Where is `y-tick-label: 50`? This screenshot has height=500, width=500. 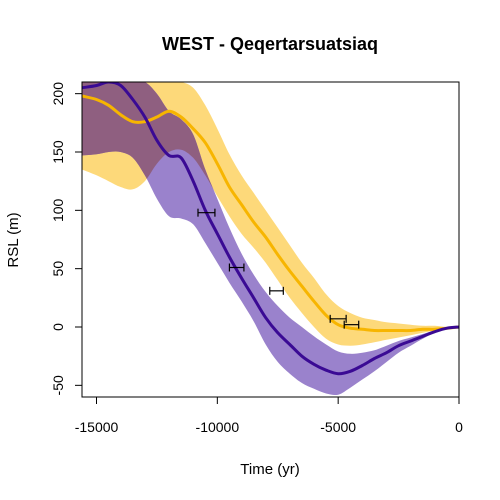
y-tick-label: 50 is located at coordinates (58, 269).